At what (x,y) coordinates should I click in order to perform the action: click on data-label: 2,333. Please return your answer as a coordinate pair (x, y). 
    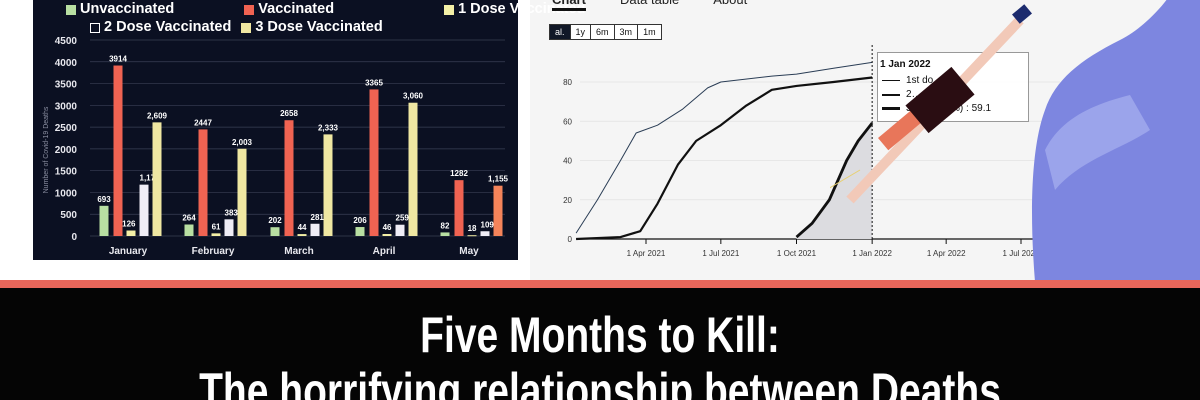
    Looking at the image, I should click on (328, 127).